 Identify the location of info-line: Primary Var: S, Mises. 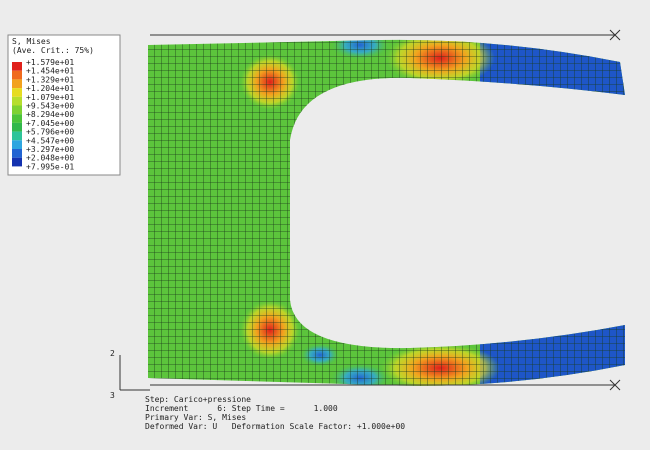
(195, 417).